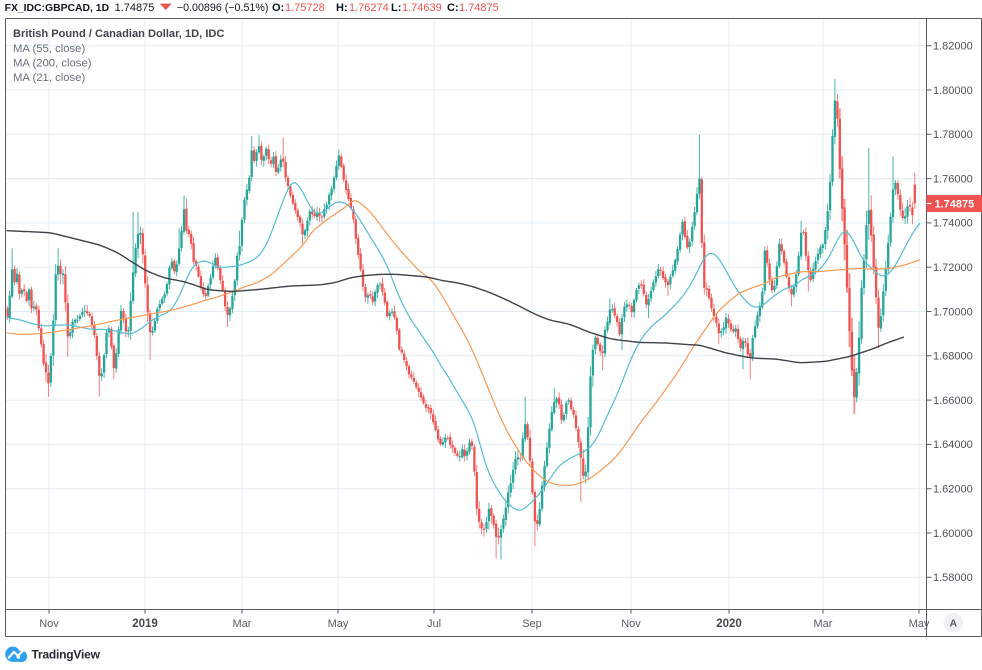 Image resolution: width=982 pixels, height=670 pixels. Describe the element at coordinates (729, 624) in the screenshot. I see `svg-text: 2020` at that location.